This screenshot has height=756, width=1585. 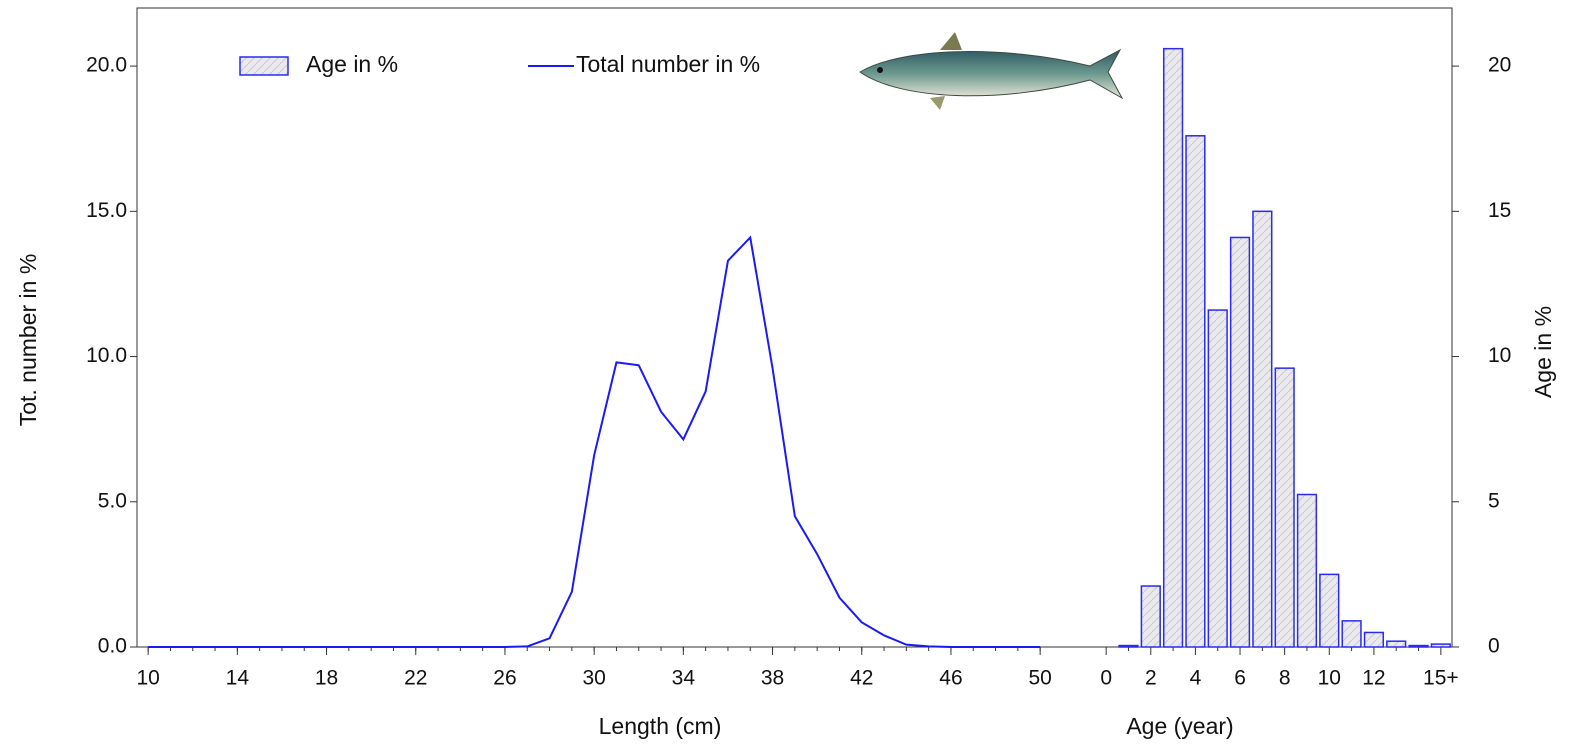 I want to click on x2-tick-label: 0, so click(x=1106, y=678).